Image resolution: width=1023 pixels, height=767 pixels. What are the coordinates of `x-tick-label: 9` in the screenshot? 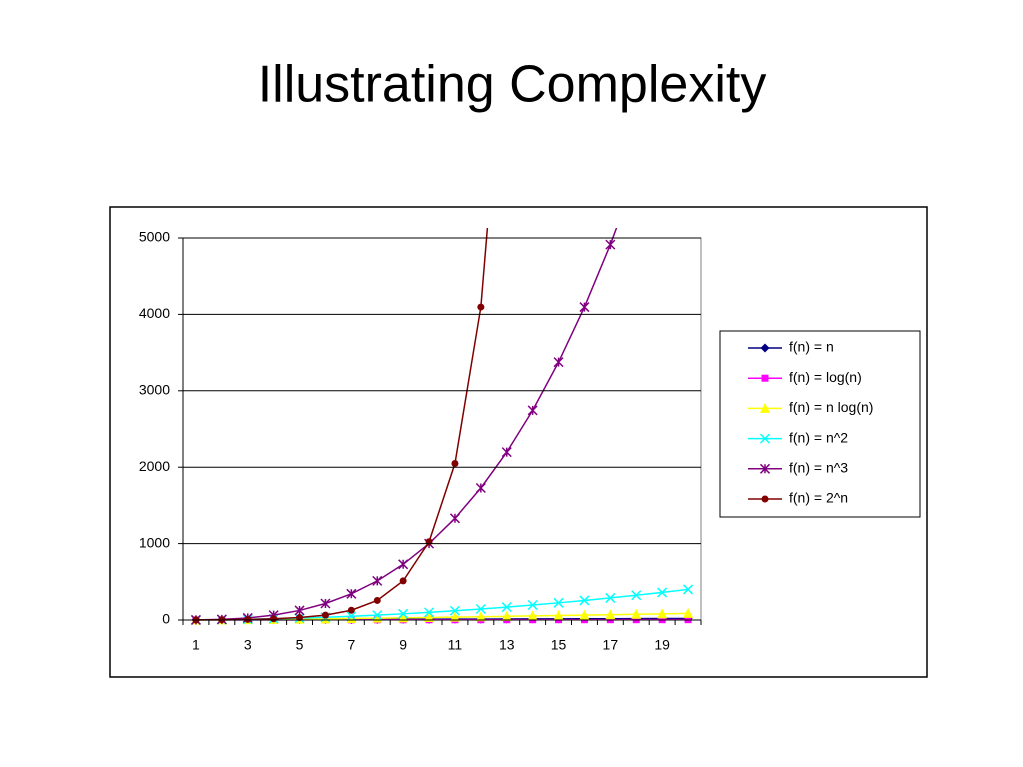 It's located at (403, 645).